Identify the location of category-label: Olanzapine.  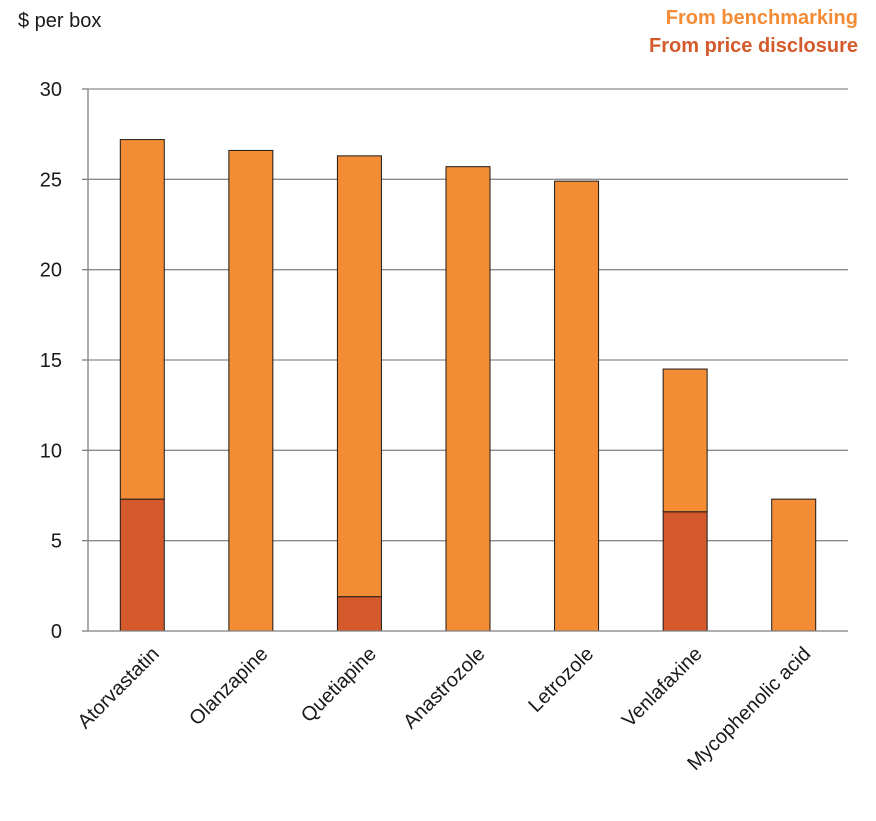
(228, 686).